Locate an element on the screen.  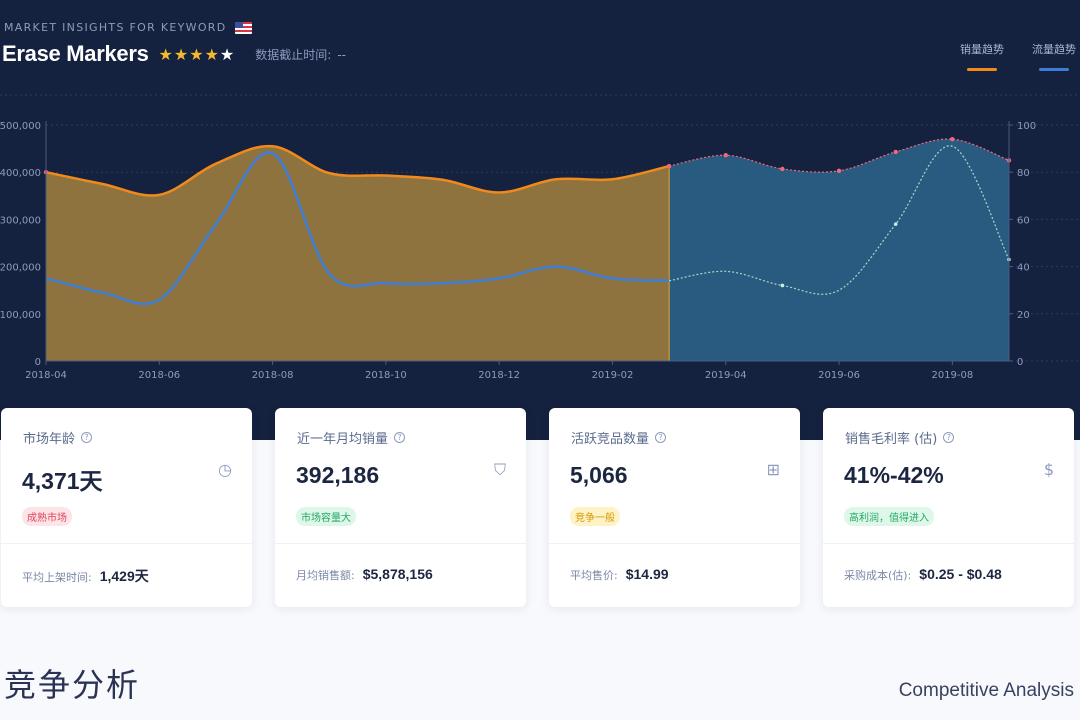
card-label: 市场年龄? is located at coordinates (58, 437).